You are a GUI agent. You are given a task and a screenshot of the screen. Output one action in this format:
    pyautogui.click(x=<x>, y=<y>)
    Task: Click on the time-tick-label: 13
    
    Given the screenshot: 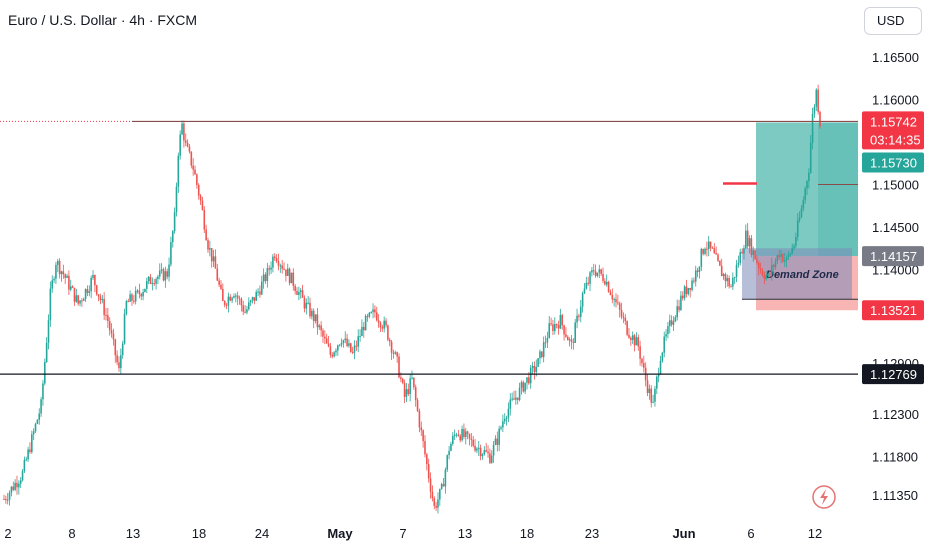 What is the action you would take?
    pyautogui.click(x=465, y=533)
    